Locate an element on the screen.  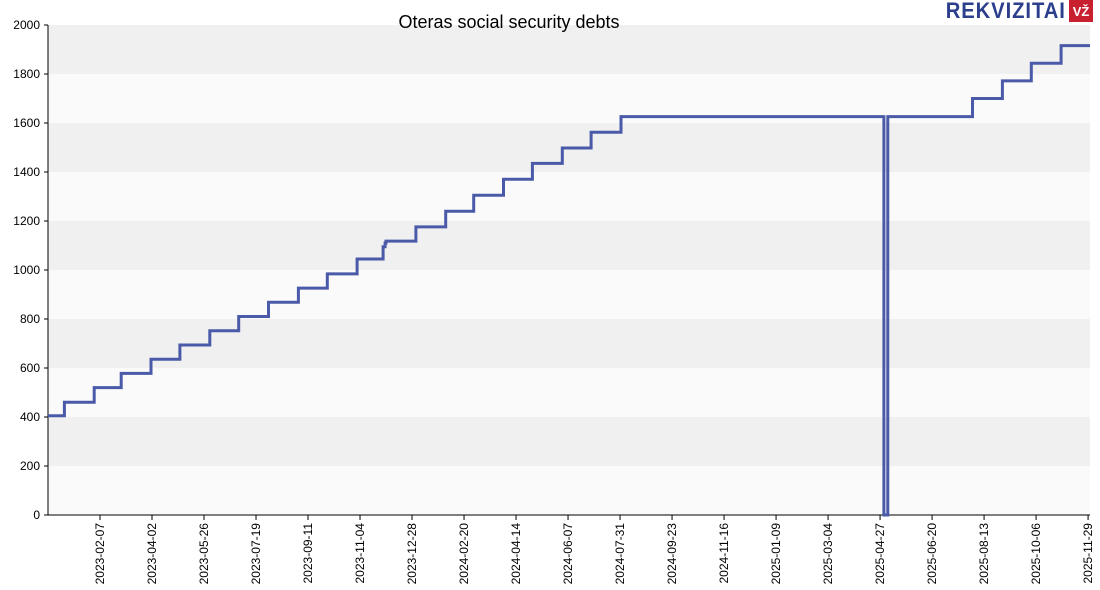
x-tick-label: 2025-11-29 is located at coordinates (1088, 553).